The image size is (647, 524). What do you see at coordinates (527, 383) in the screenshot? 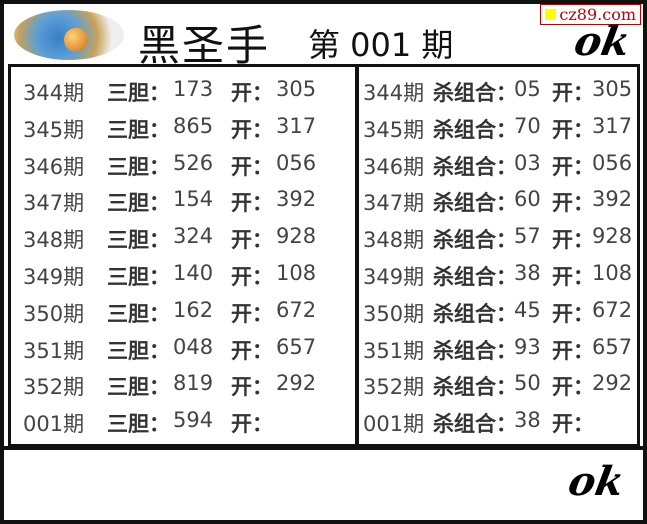
I see `value: 50` at bounding box center [527, 383].